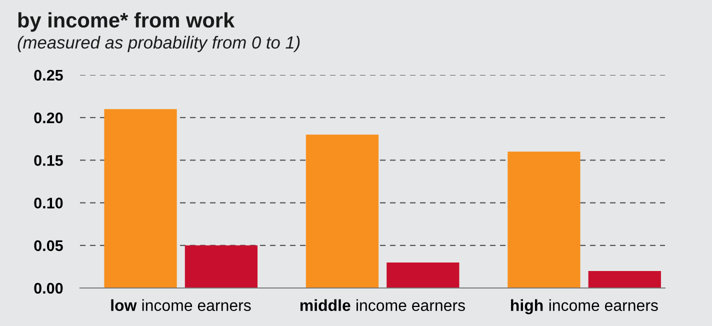  What do you see at coordinates (48, 246) in the screenshot?
I see `y-tick-label: 0.05` at bounding box center [48, 246].